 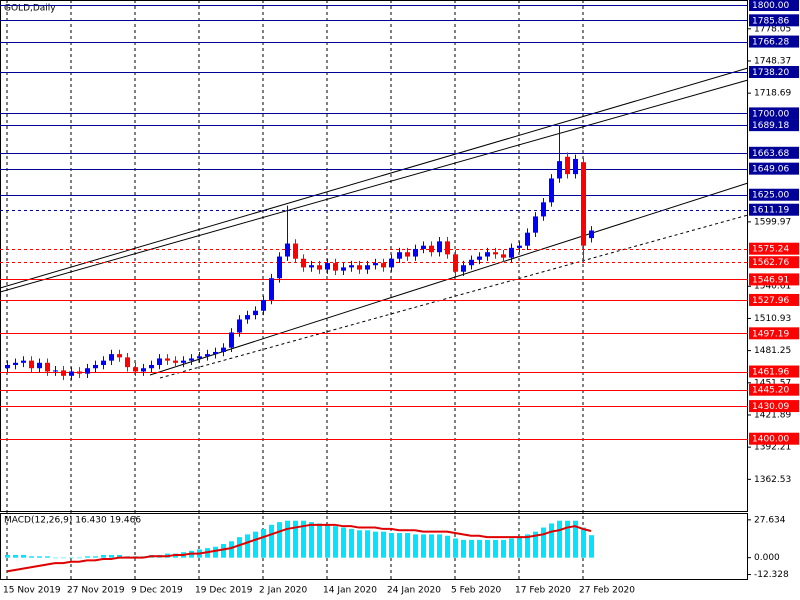 What do you see at coordinates (772, 383) in the screenshot?
I see `y-tick-label: 1451.57` at bounding box center [772, 383].